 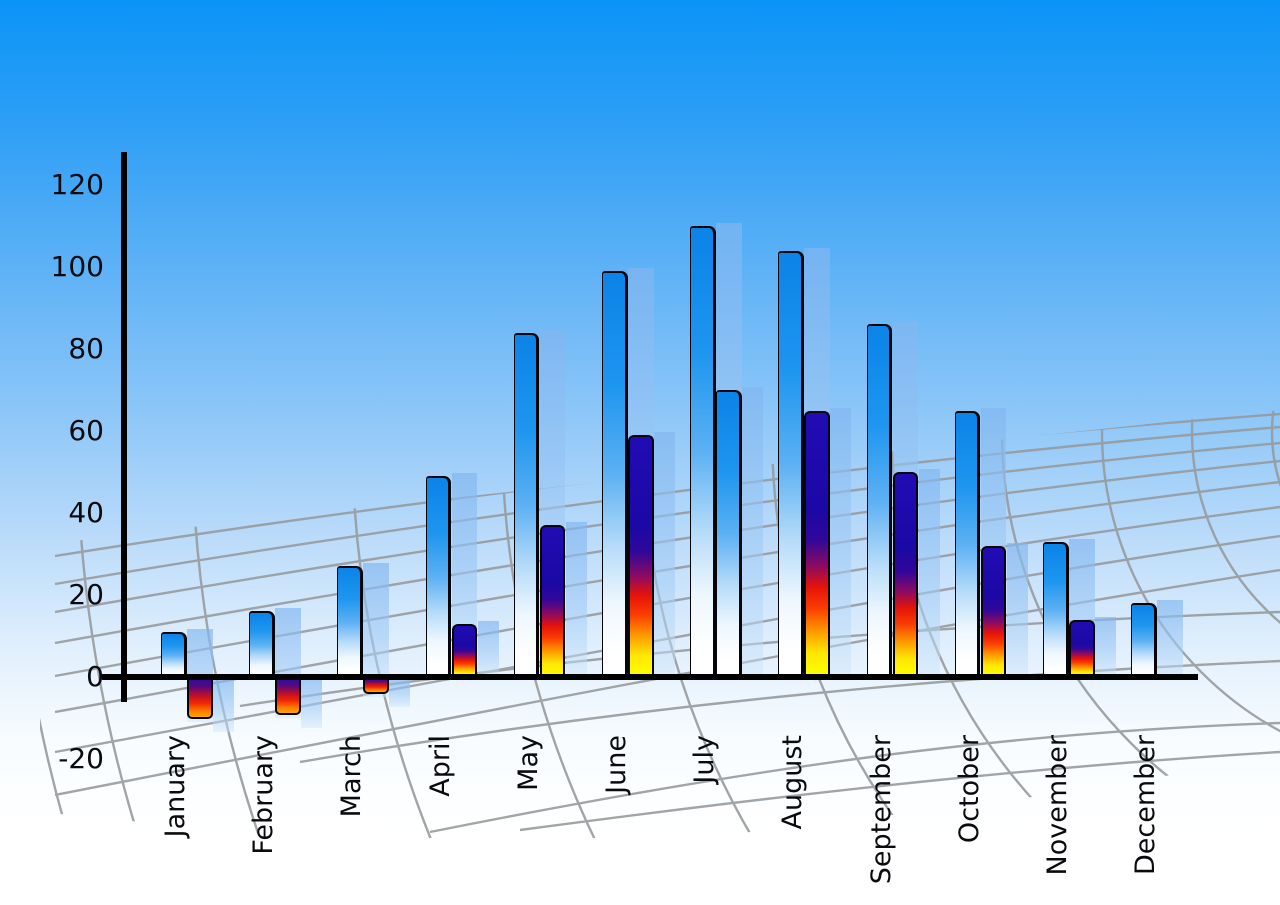 What do you see at coordinates (817, 543) in the screenshot?
I see `bar-secondary-august` at bounding box center [817, 543].